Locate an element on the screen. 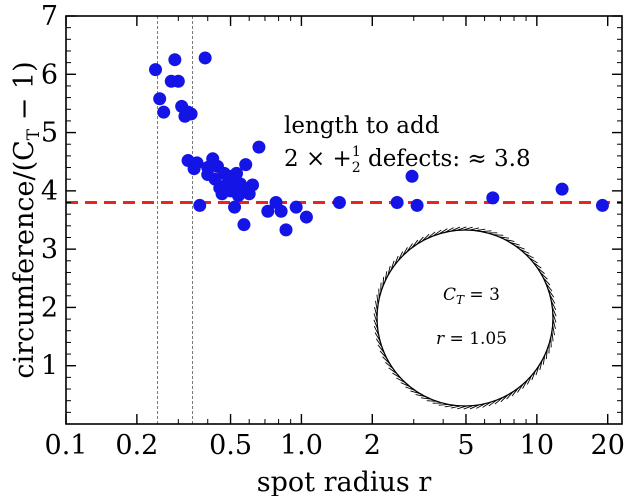 This screenshot has width=624, height=496. inset-figure: CT = 3 r = 1.05 is located at coordinates (465, 318).